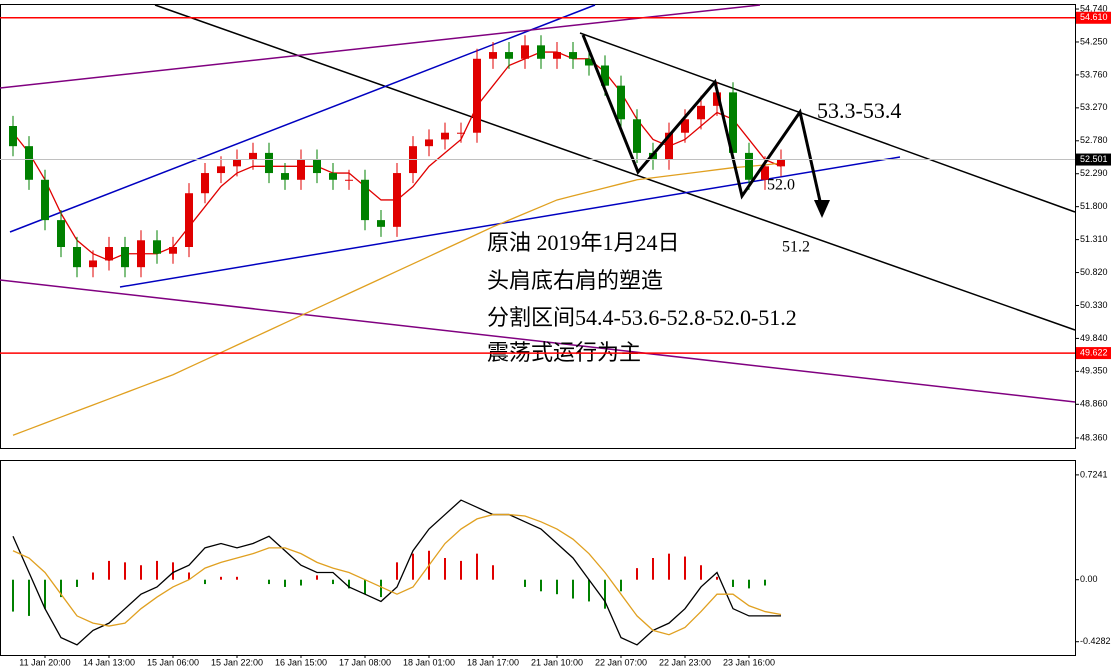 The width and height of the screenshot is (1111, 671). Describe the element at coordinates (685, 662) in the screenshot. I see `x-tick-label: 22 Jan 23:00` at that location.